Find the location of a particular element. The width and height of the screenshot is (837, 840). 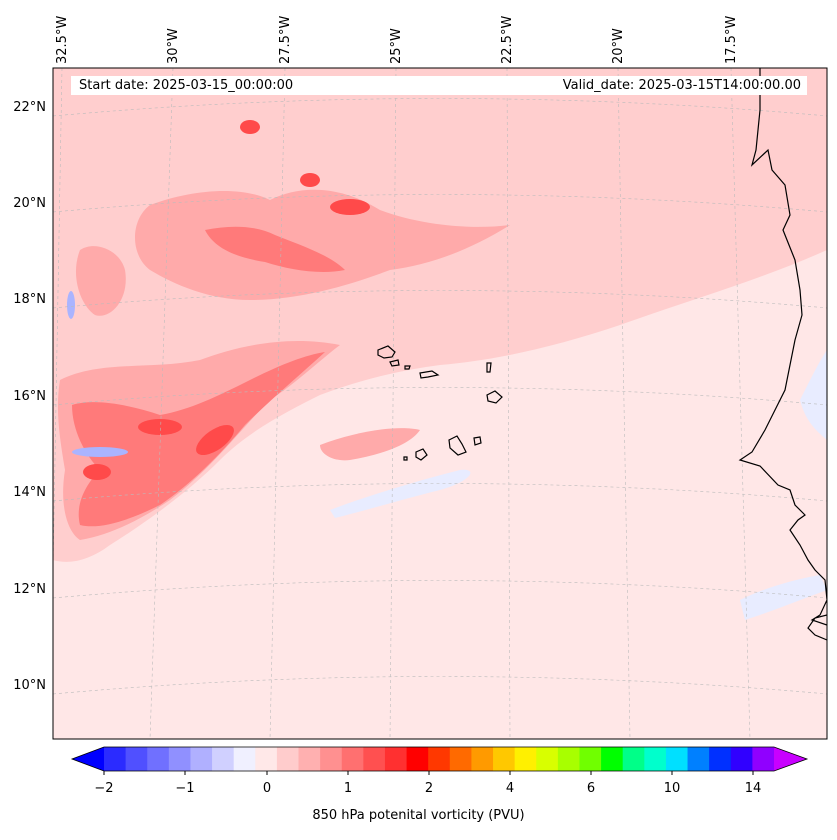

colorbar-tick-label: −2 is located at coordinates (104, 788).